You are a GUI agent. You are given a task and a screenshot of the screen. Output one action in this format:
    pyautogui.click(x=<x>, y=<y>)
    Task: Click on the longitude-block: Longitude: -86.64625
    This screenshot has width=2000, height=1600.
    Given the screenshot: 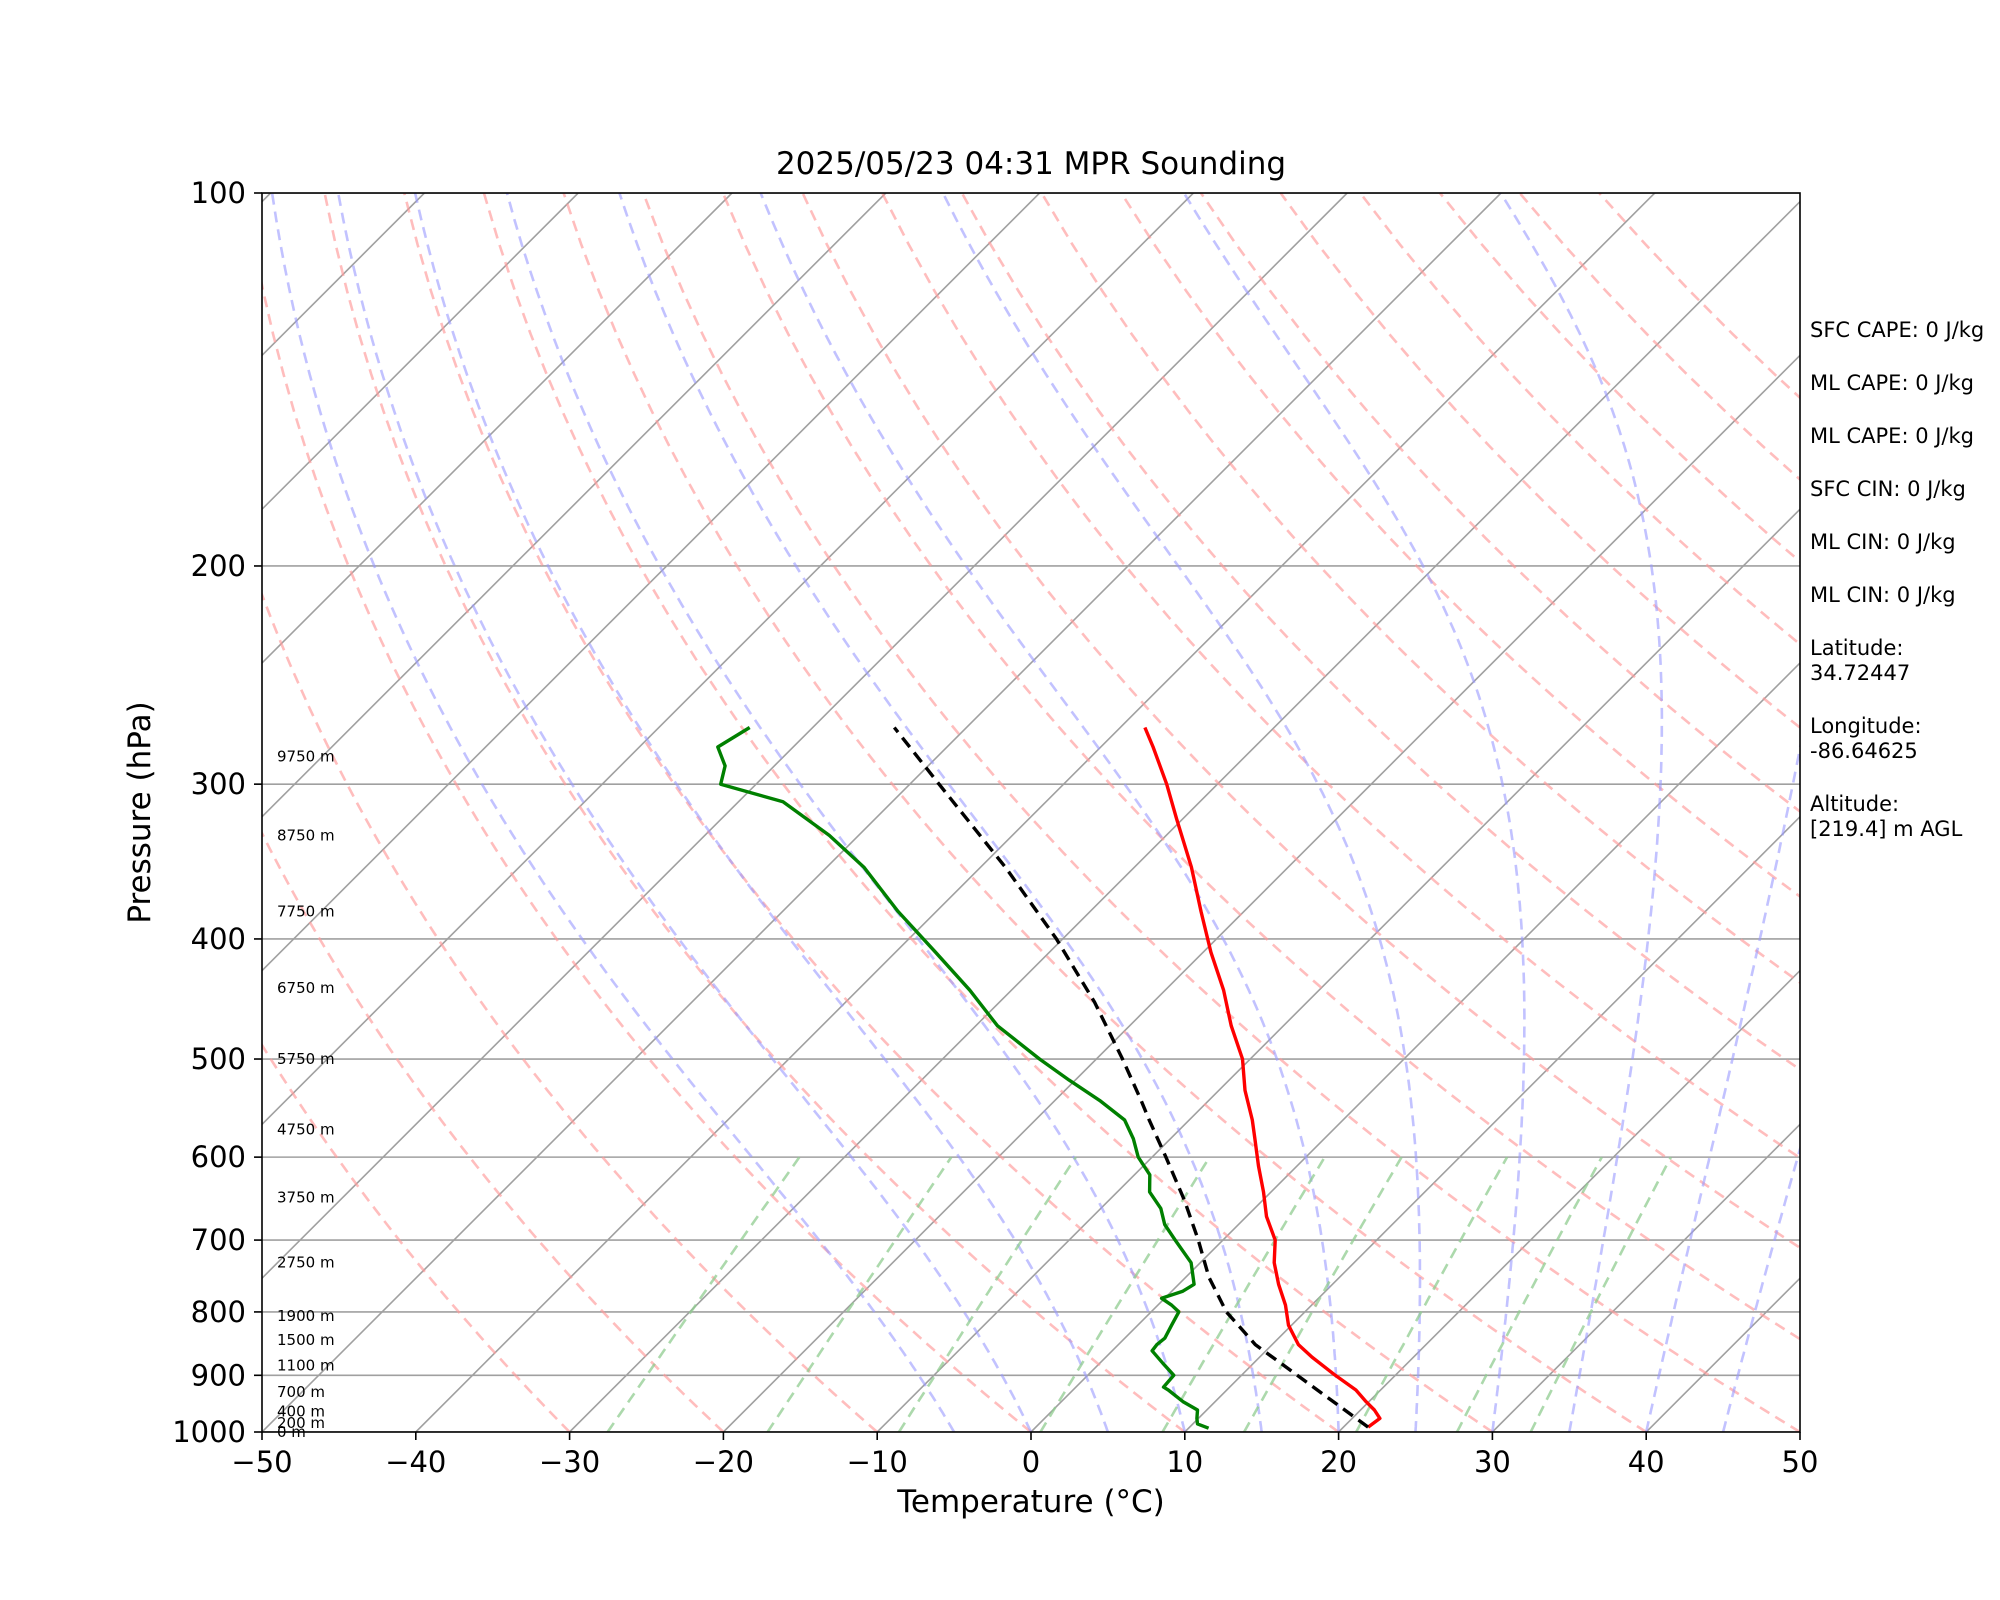 What is the action you would take?
    pyautogui.click(x=1905, y=739)
    